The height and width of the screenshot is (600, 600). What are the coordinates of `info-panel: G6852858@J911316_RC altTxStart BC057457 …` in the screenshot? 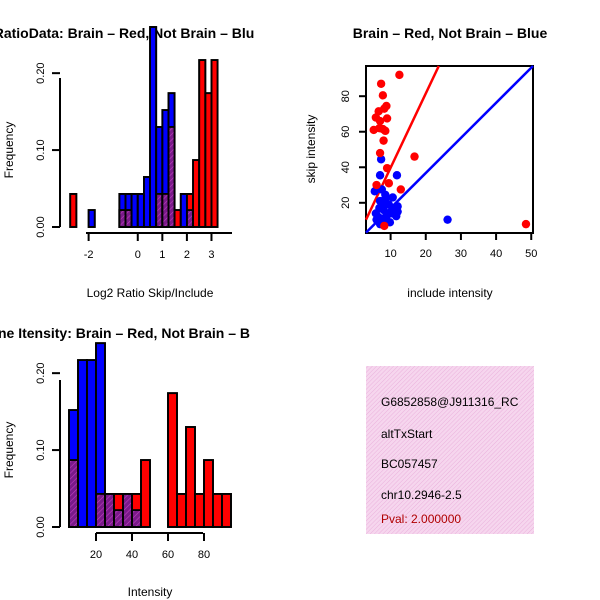 It's located at (450, 450).